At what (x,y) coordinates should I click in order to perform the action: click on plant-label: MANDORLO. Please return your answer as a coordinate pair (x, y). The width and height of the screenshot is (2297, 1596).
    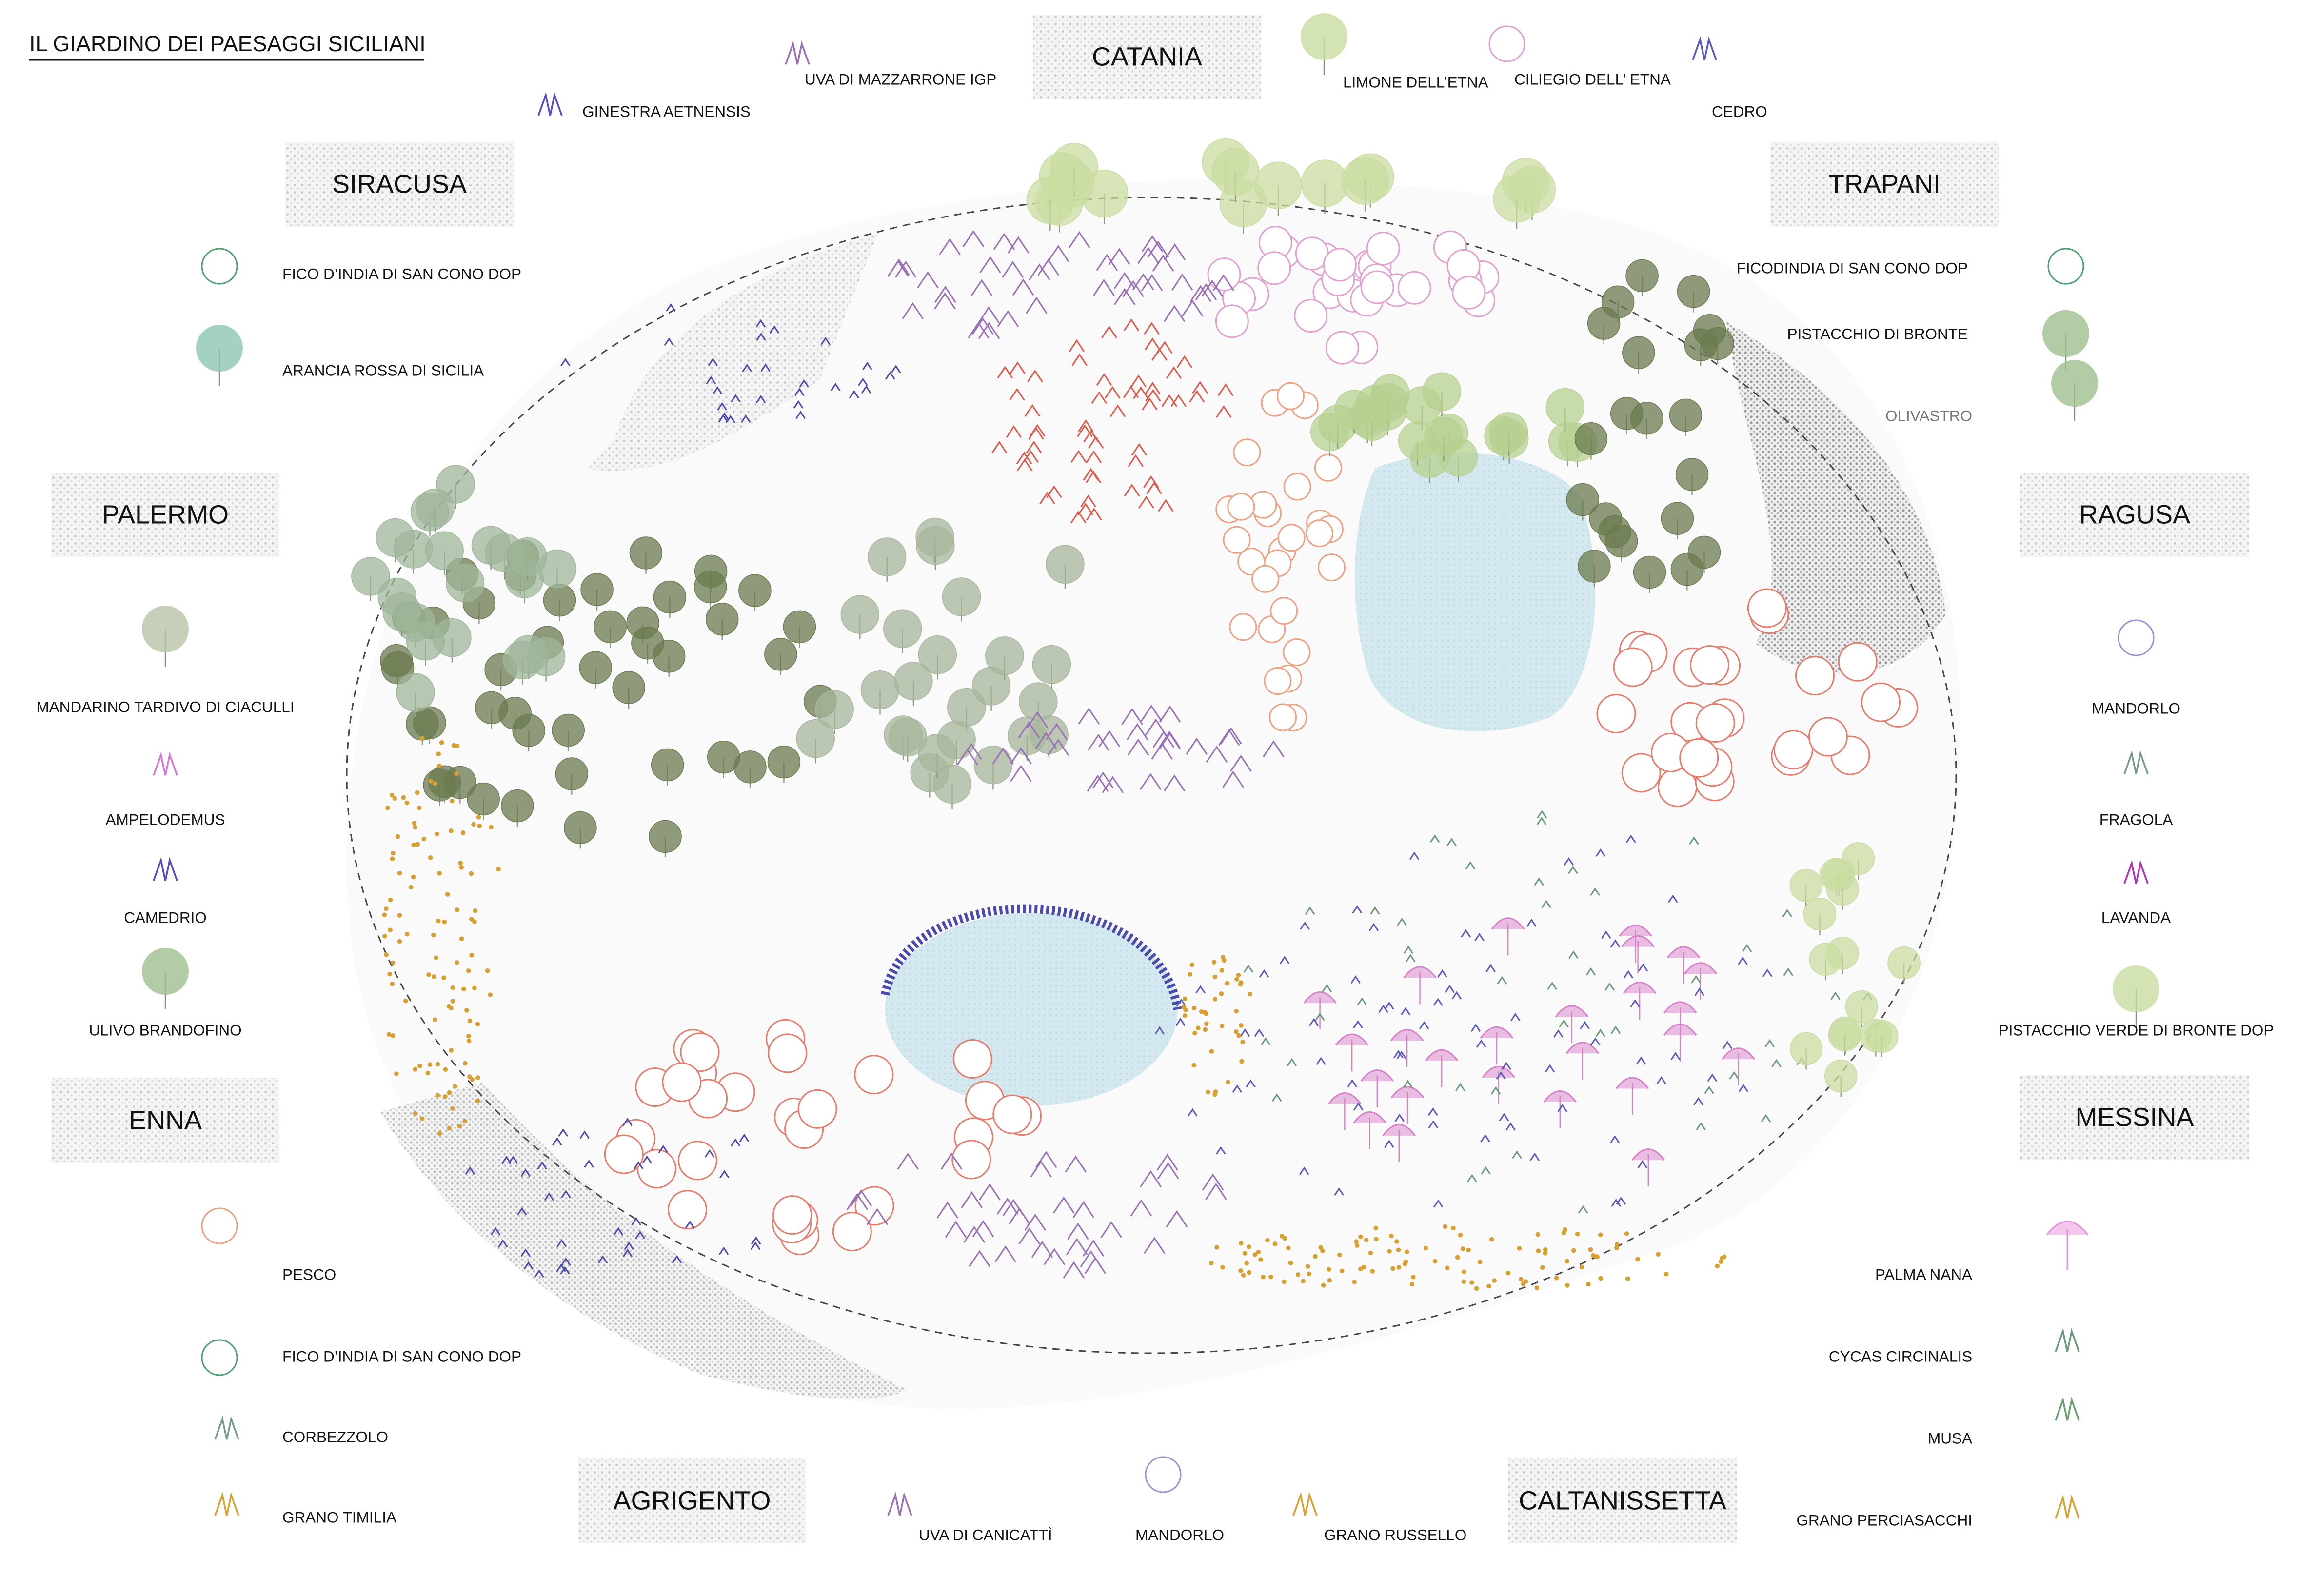
    Looking at the image, I should click on (2136, 708).